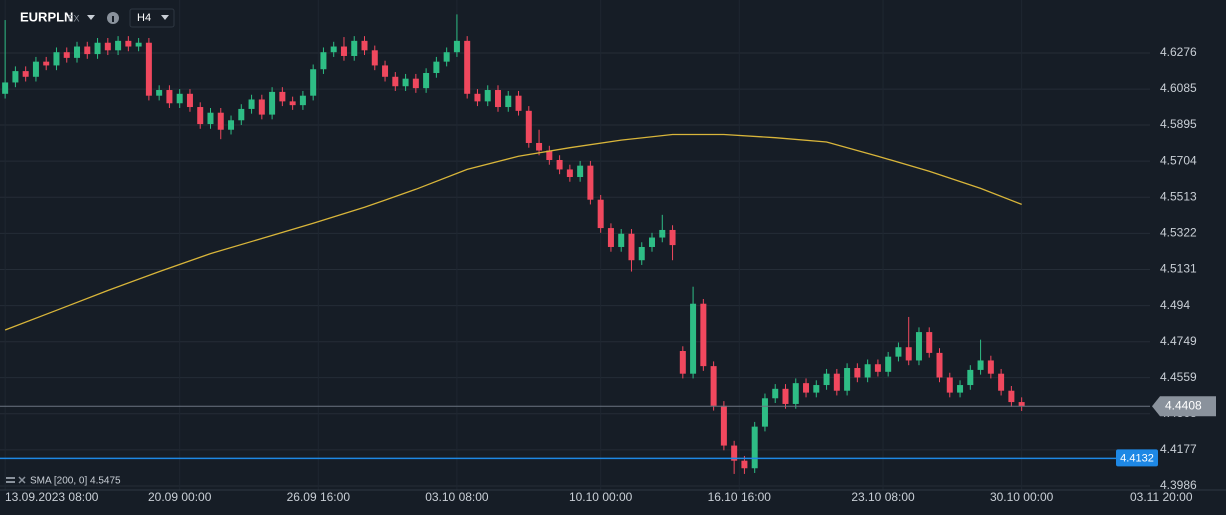  I want to click on header: EURPLN FX H4, so click(97, 18).